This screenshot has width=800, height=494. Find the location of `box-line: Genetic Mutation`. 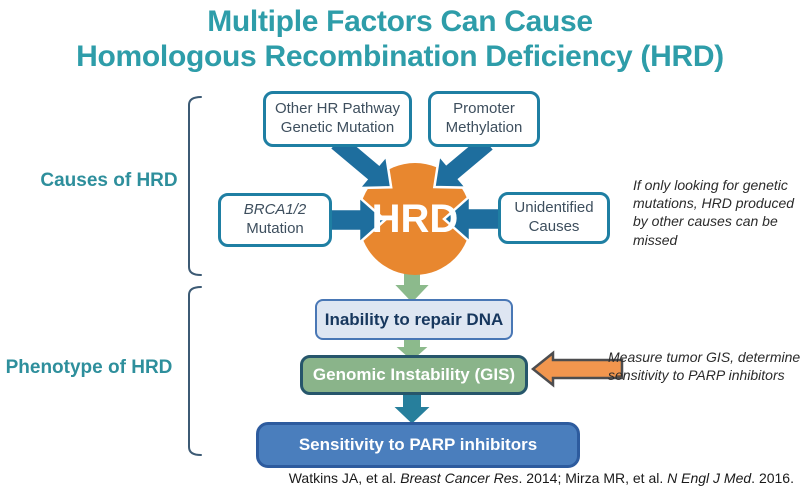

box-line: Genetic Mutation is located at coordinates (337, 127).